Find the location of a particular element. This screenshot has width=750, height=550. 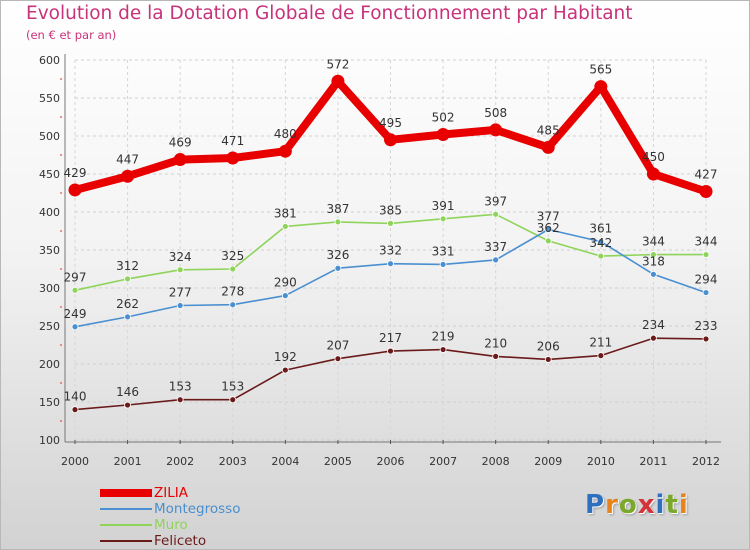

data-label-montegrosso: 326 is located at coordinates (337, 255).